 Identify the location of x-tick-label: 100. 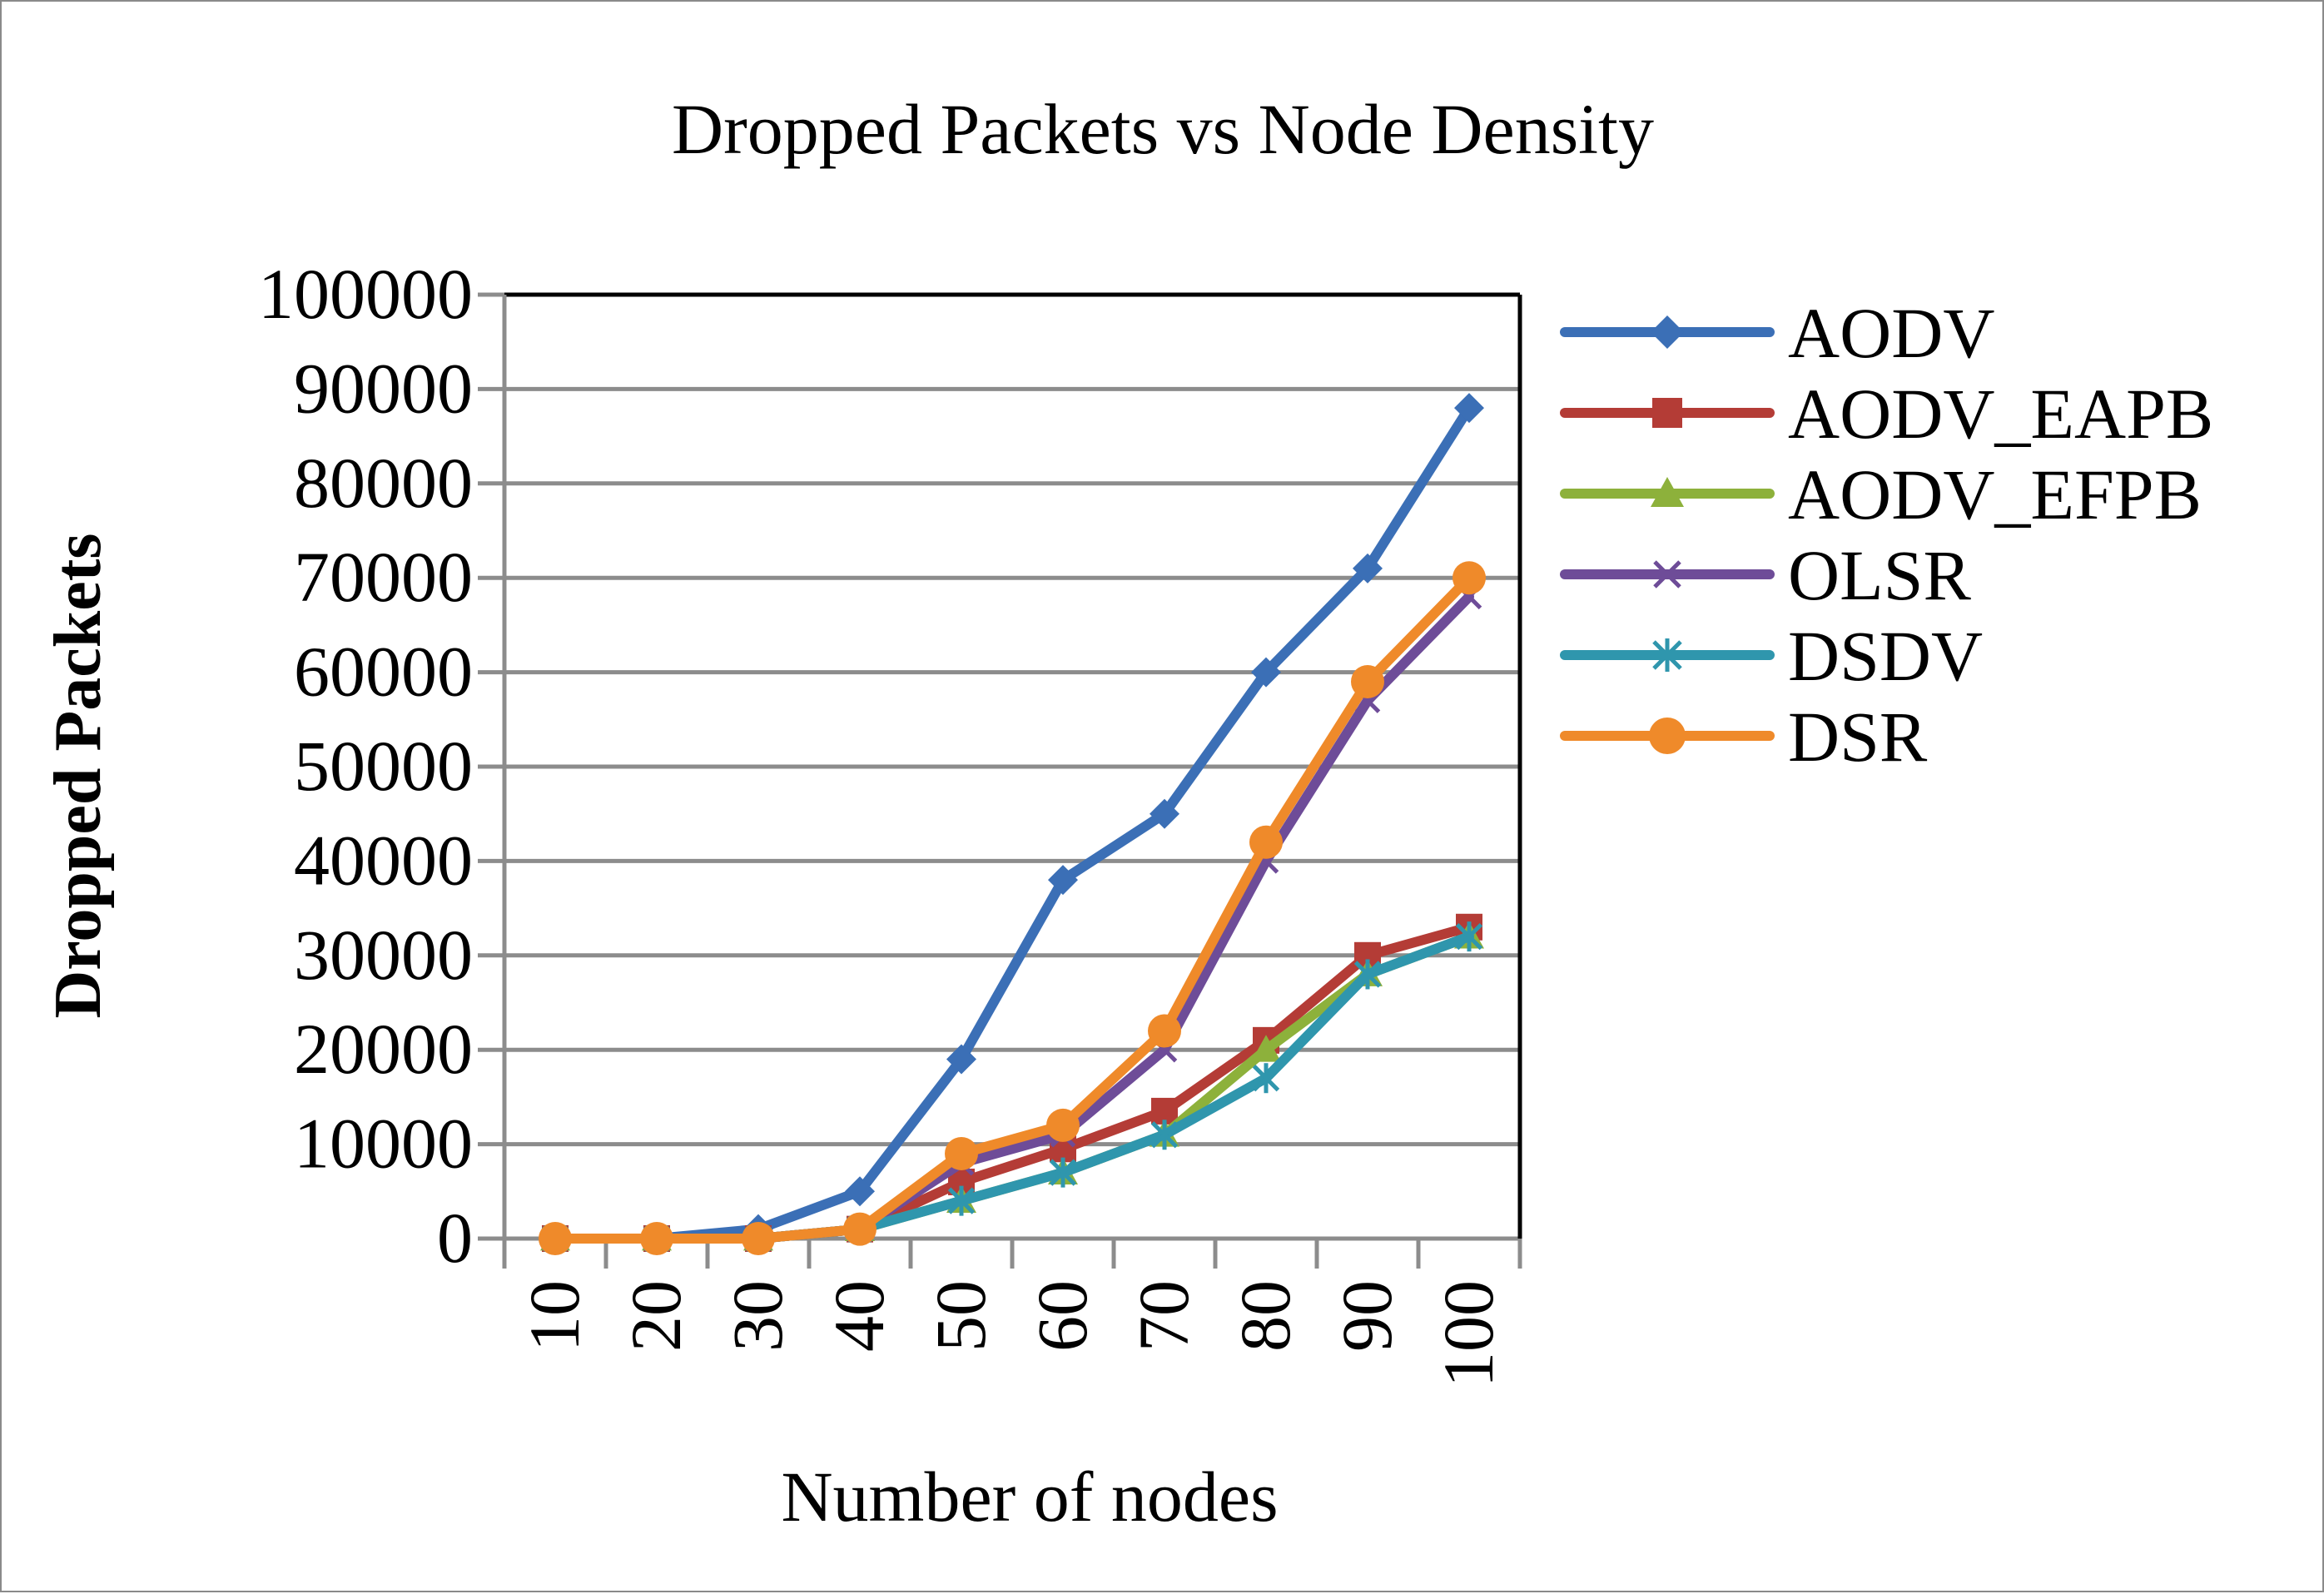
(1468, 1334).